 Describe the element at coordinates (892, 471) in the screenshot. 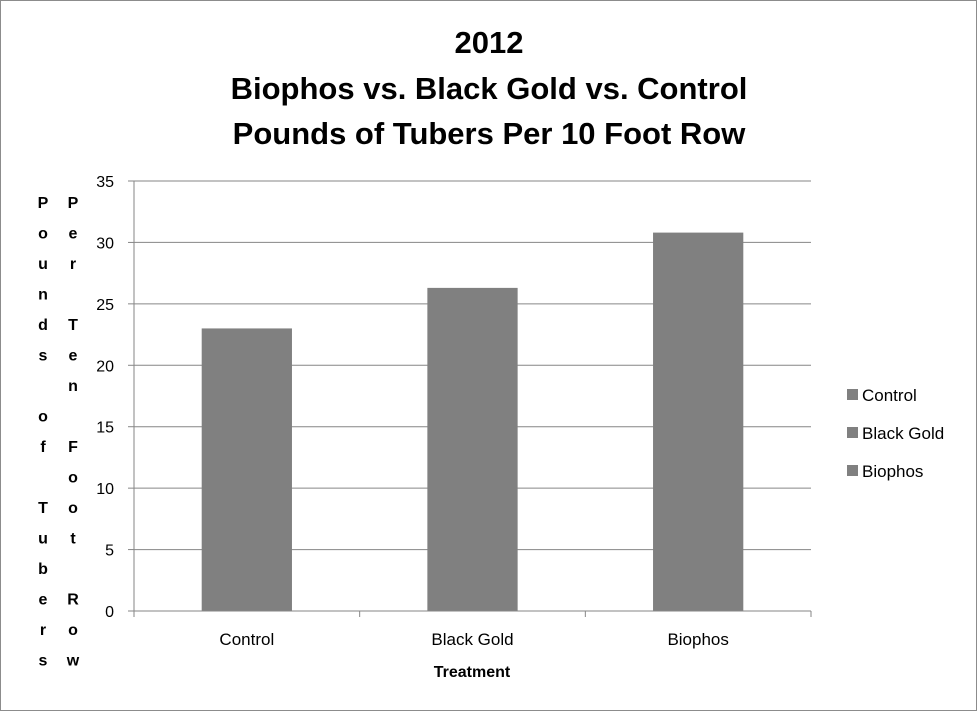

I see `legend-label: Biophos` at that location.